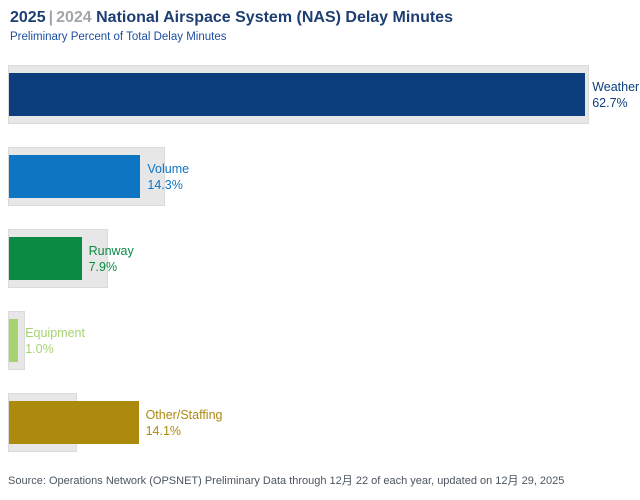 This screenshot has width=640, height=500. What do you see at coordinates (103, 266) in the screenshot?
I see `percent-label: 7.9%` at bounding box center [103, 266].